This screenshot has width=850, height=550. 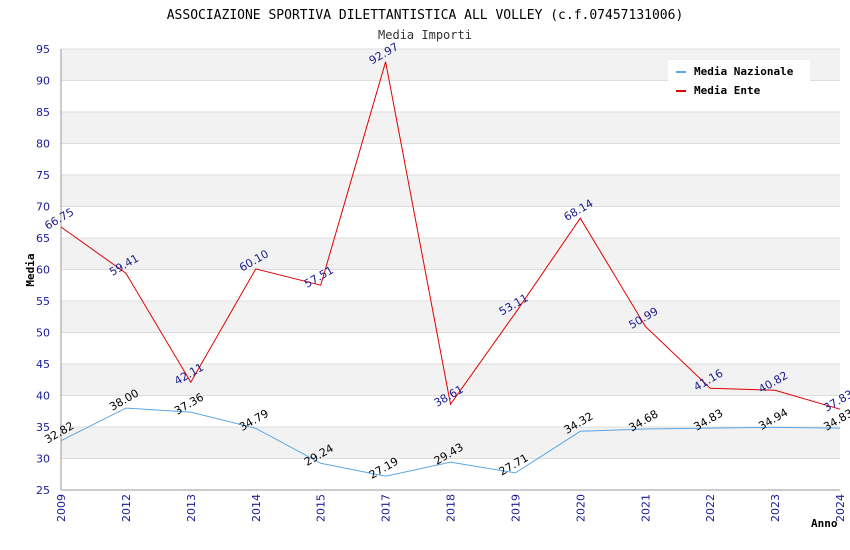 What do you see at coordinates (515, 508) in the screenshot?
I see `x-tick-label: 2019` at bounding box center [515, 508].